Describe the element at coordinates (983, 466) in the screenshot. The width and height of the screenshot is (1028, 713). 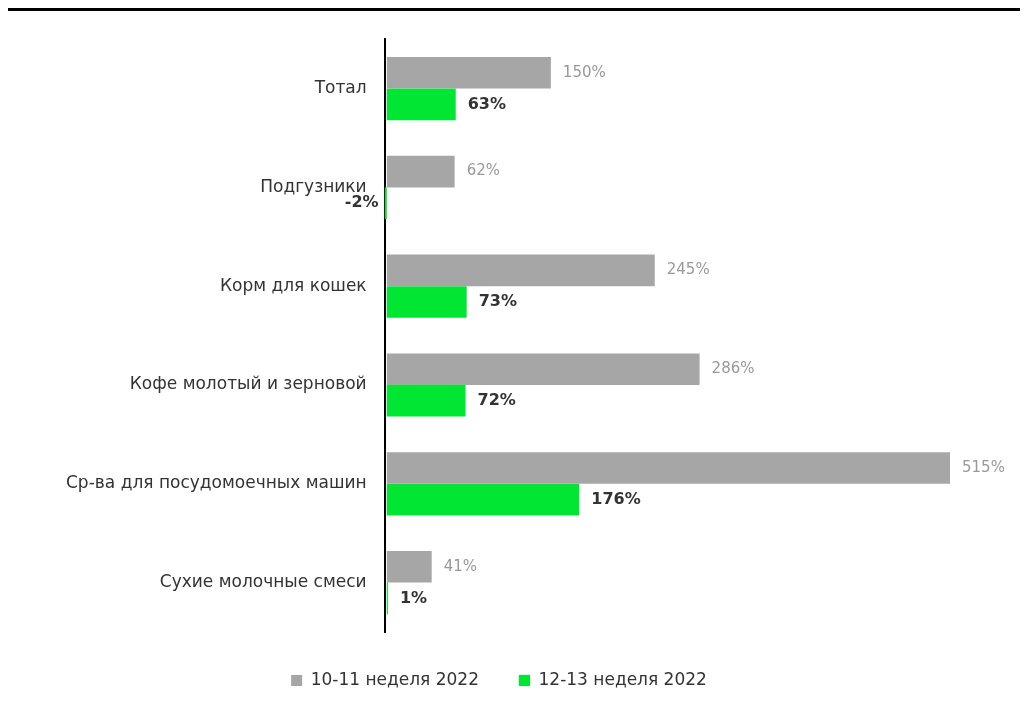
I see `data-label: 515%` at that location.